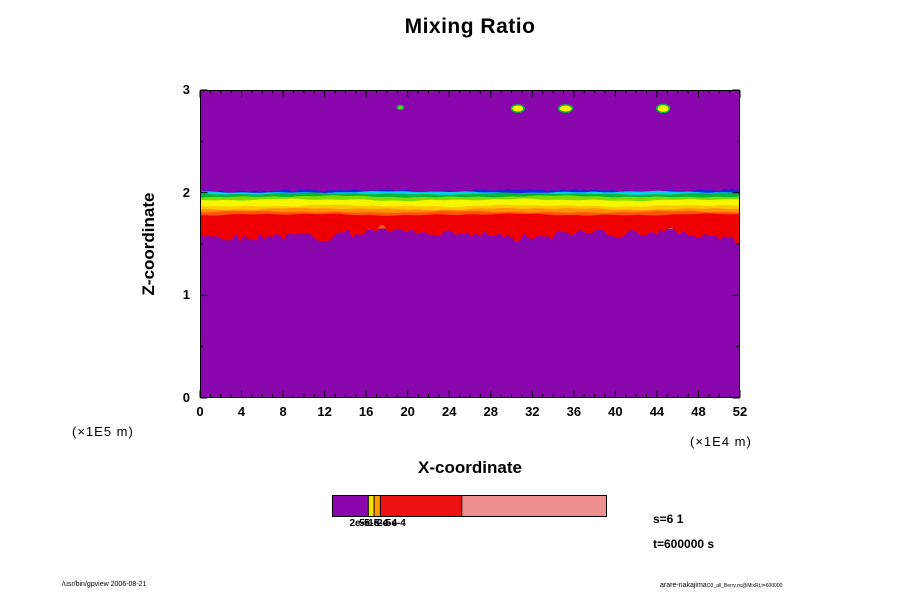 The height and width of the screenshot is (600, 900). Describe the element at coordinates (470, 173) in the screenshot. I see `mixing-ratio-band` at that location.